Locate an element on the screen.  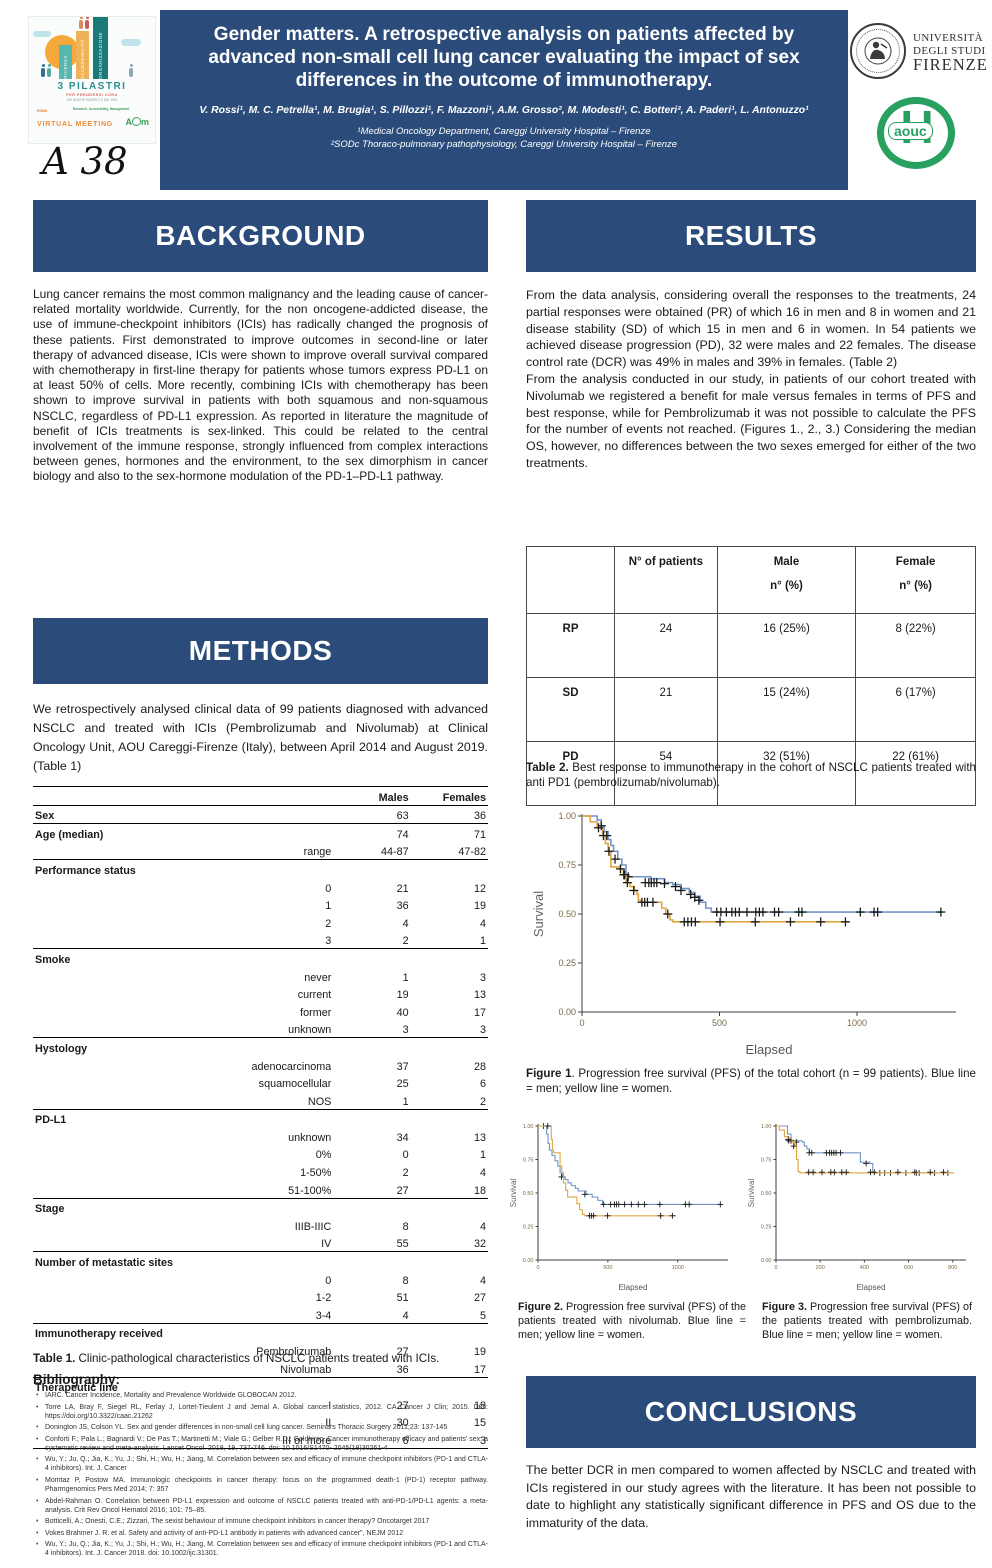
svg-text: Elapsed is located at coordinates (769, 1049).